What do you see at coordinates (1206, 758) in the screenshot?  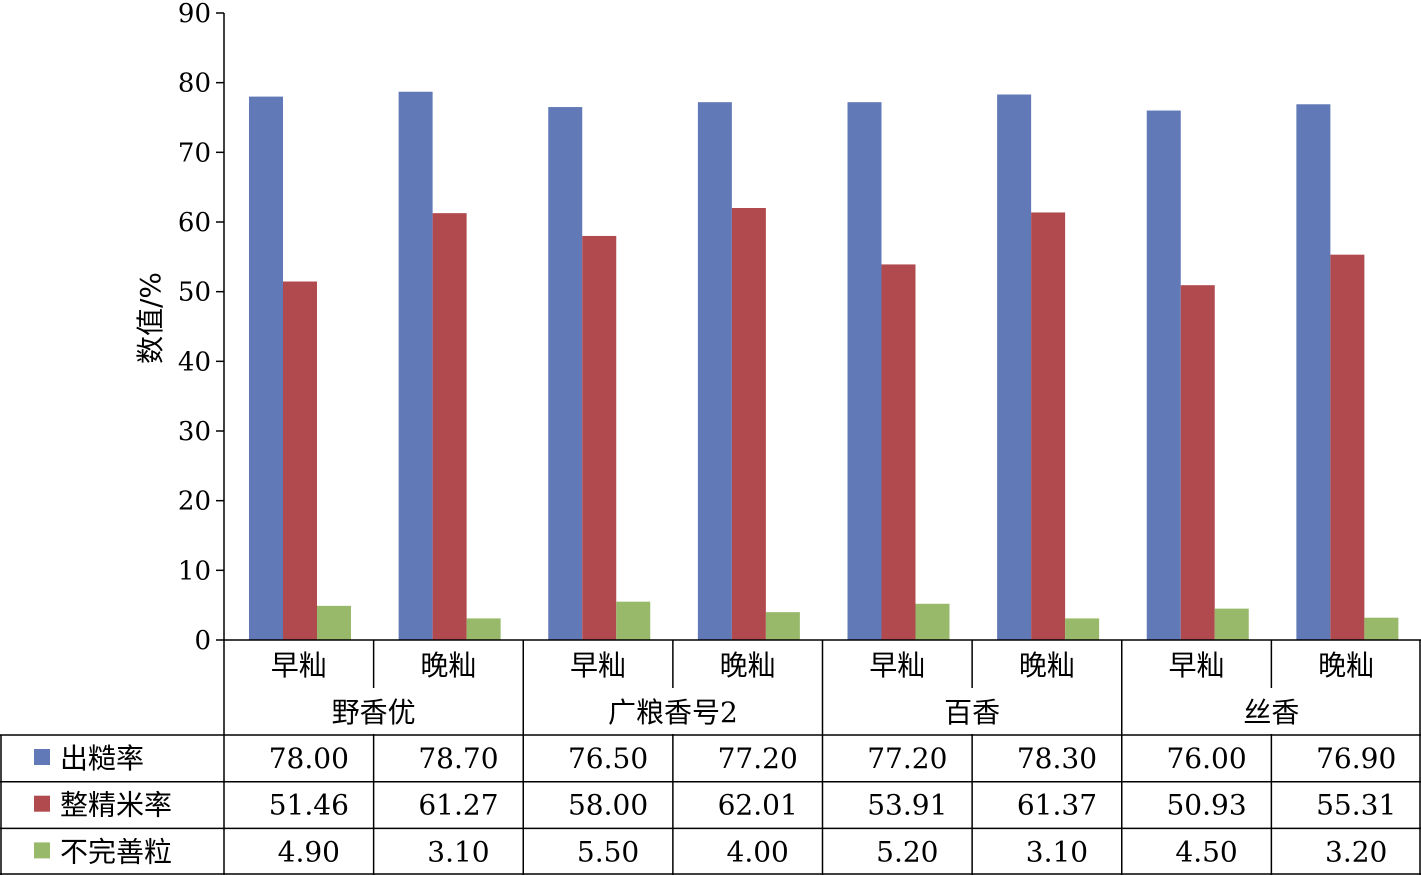 I see `cell-value-0-6: 76.00` at bounding box center [1206, 758].